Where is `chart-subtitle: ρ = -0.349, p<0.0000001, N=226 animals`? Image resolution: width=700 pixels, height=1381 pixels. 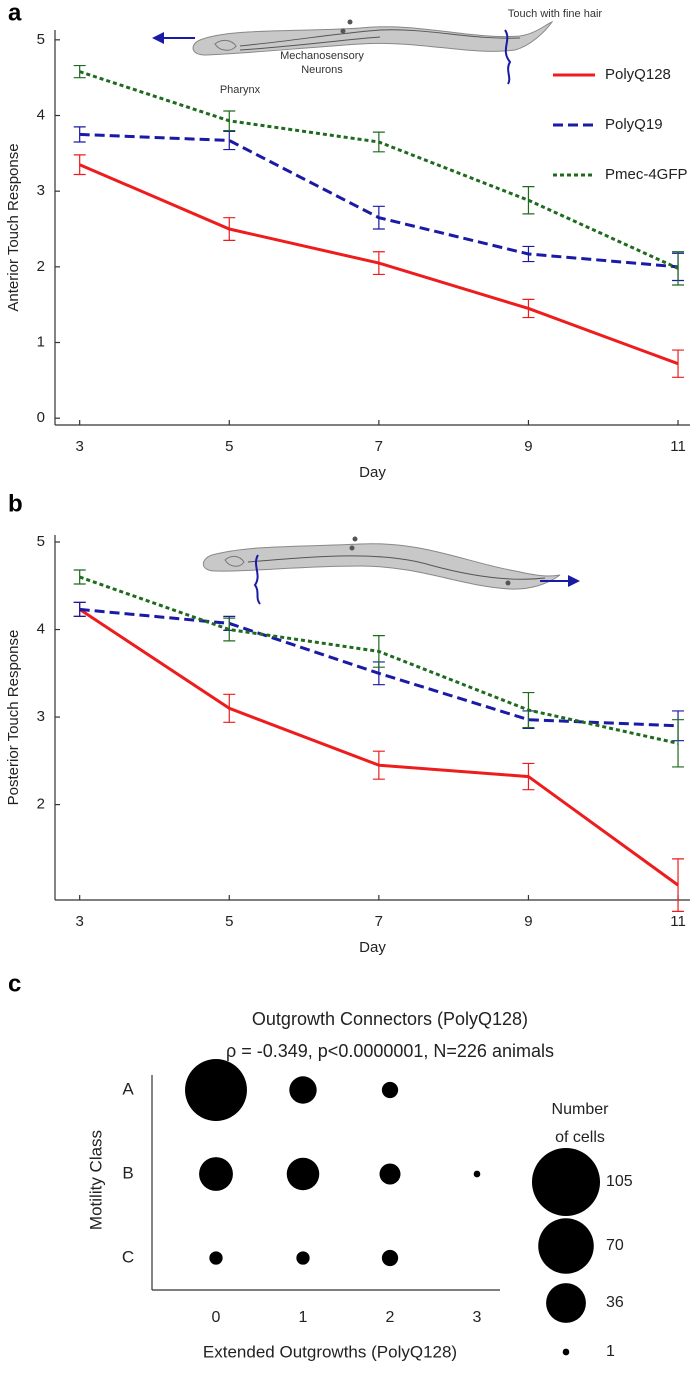
chart-subtitle: ρ = -0.349, p<0.0000001, N=226 animals is located at coordinates (390, 1051).